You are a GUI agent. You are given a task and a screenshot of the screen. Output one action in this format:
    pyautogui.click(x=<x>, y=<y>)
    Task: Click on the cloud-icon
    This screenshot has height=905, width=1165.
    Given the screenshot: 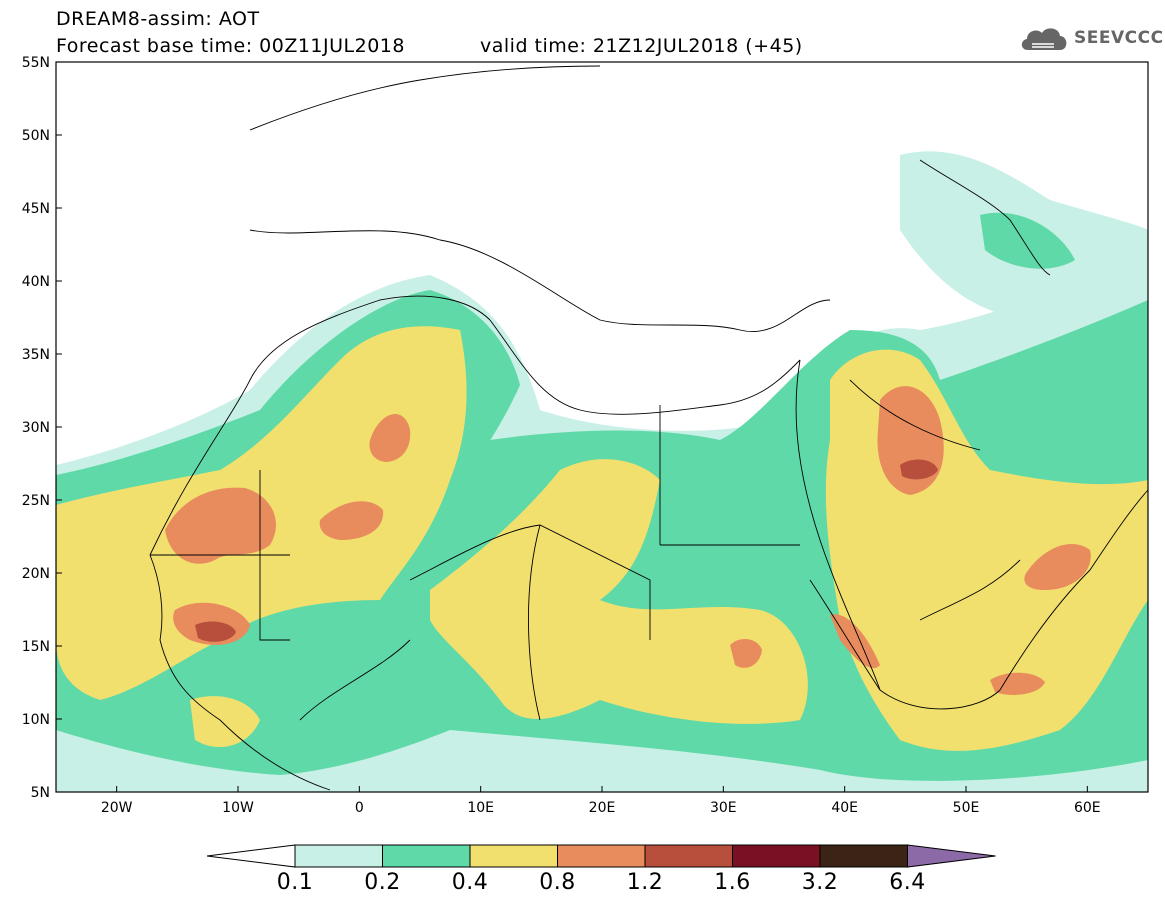 What is the action you would take?
    pyautogui.click(x=1044, y=39)
    